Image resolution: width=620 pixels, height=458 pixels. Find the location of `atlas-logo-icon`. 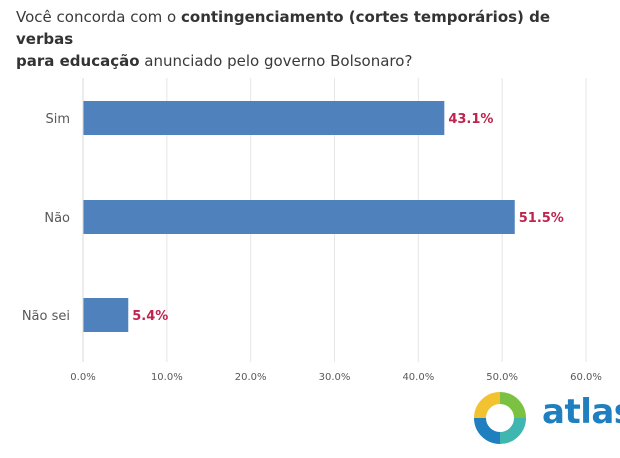

atlas-logo-icon is located at coordinates (500, 418).